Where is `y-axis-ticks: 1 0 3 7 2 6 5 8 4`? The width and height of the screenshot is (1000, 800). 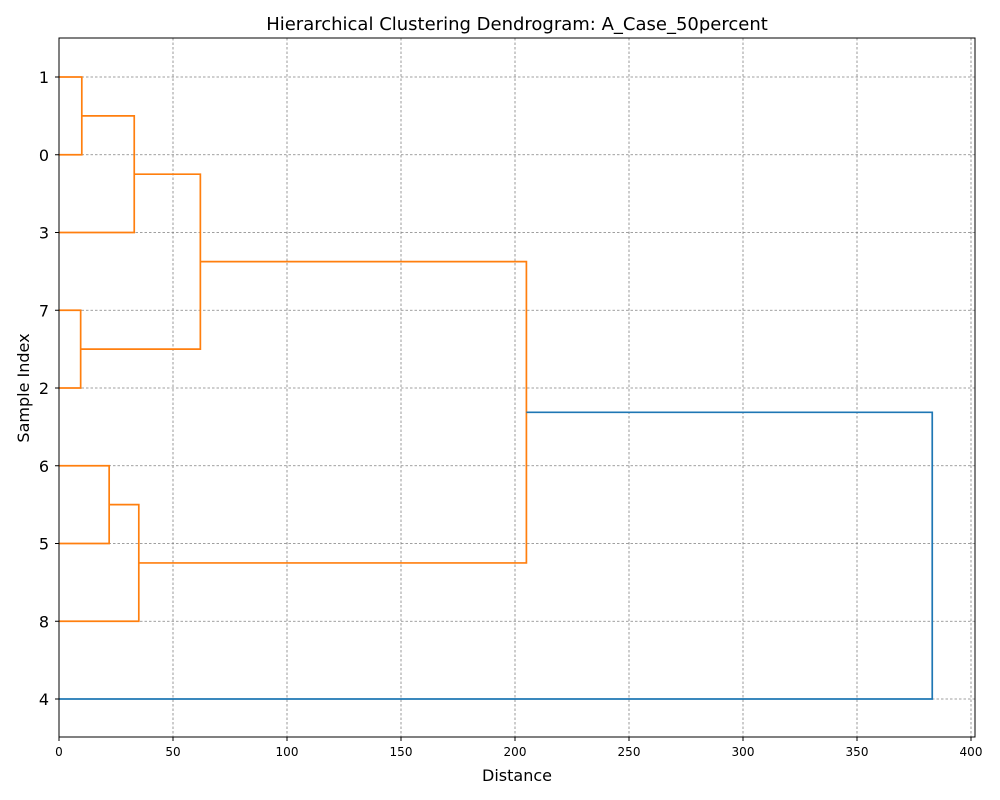 y-axis-ticks: 1 0 3 7 2 6 5 8 4 is located at coordinates (49, 388).